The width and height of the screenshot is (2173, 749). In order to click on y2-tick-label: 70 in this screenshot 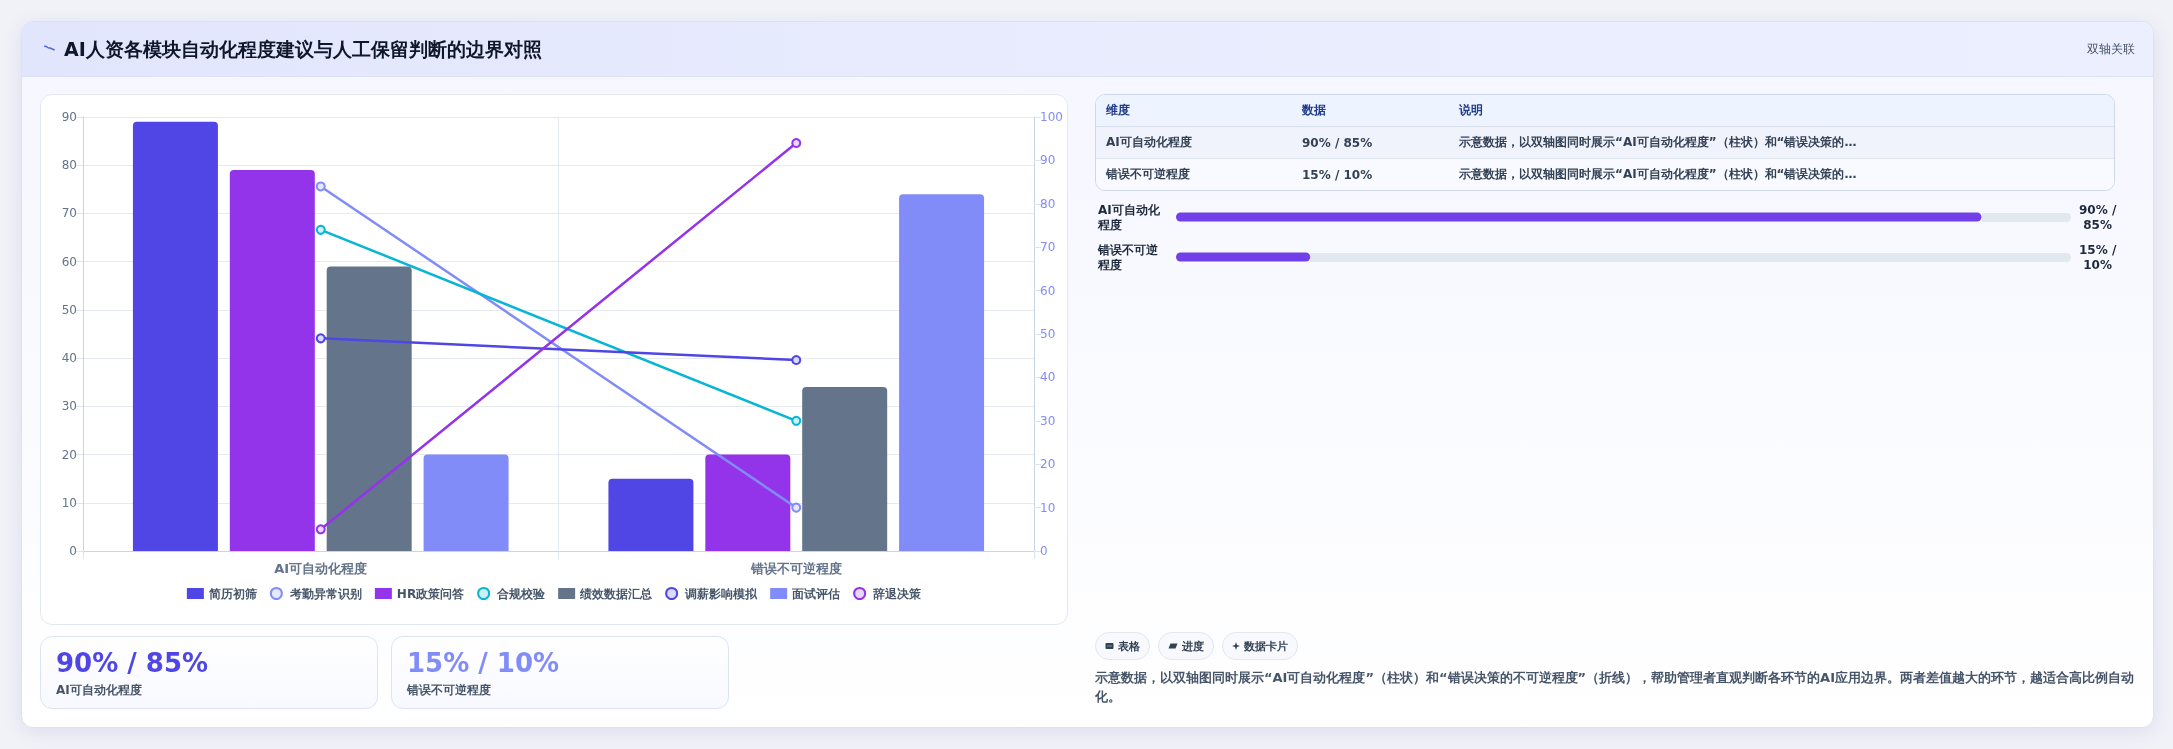, I will do `click(1048, 247)`.